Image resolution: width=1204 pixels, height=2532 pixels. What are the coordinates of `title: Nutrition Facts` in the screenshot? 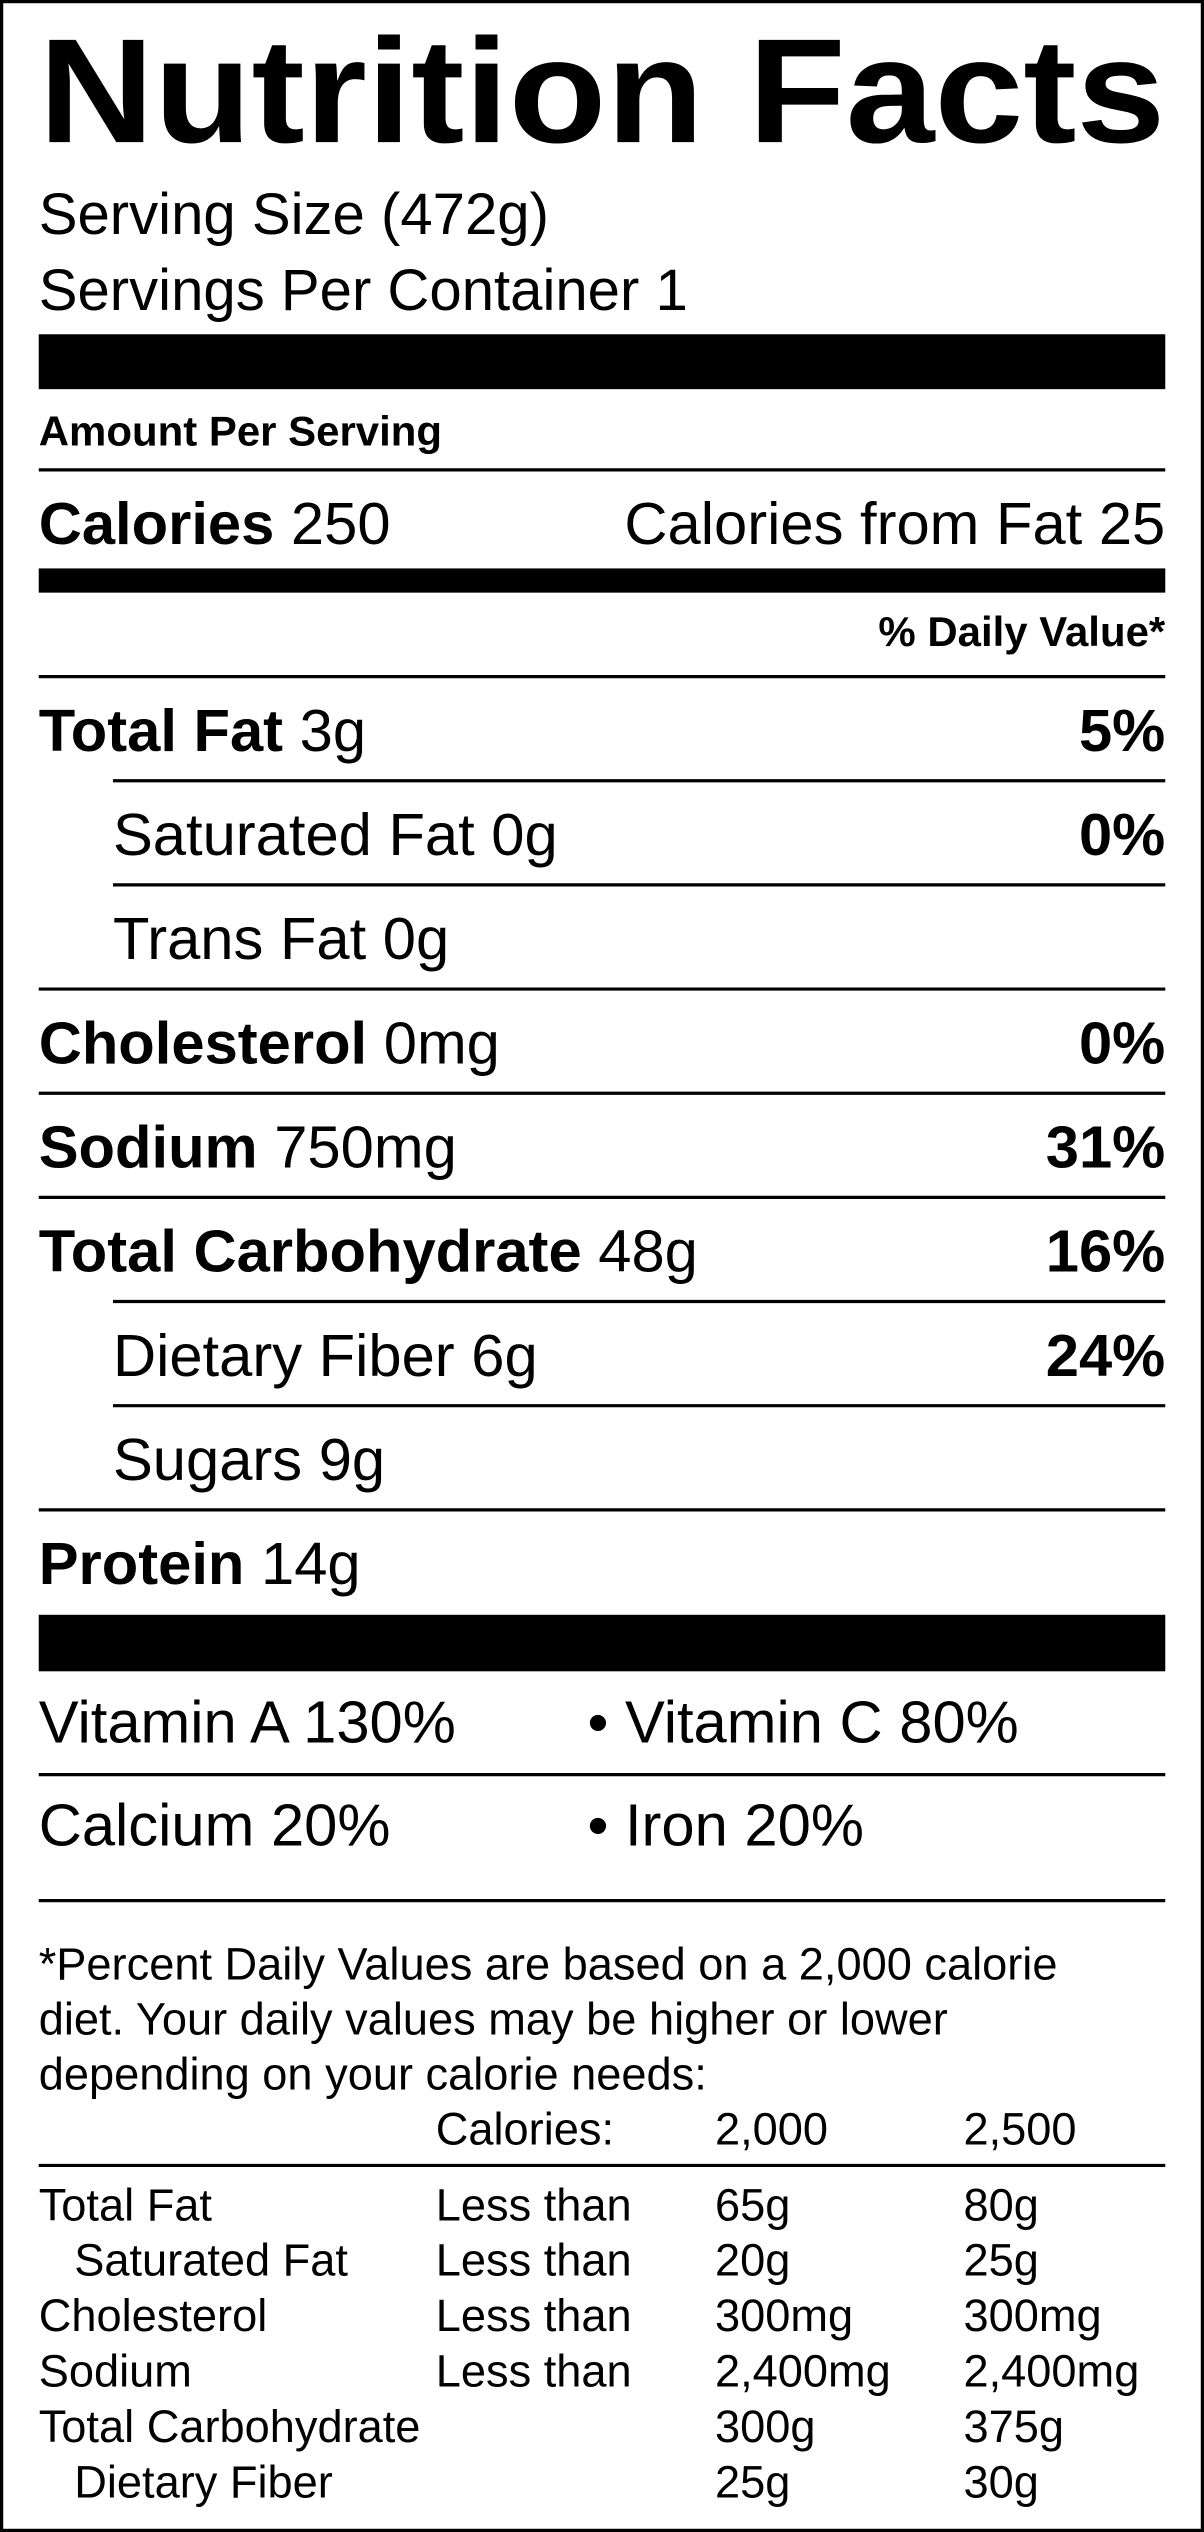 It's located at (602, 91).